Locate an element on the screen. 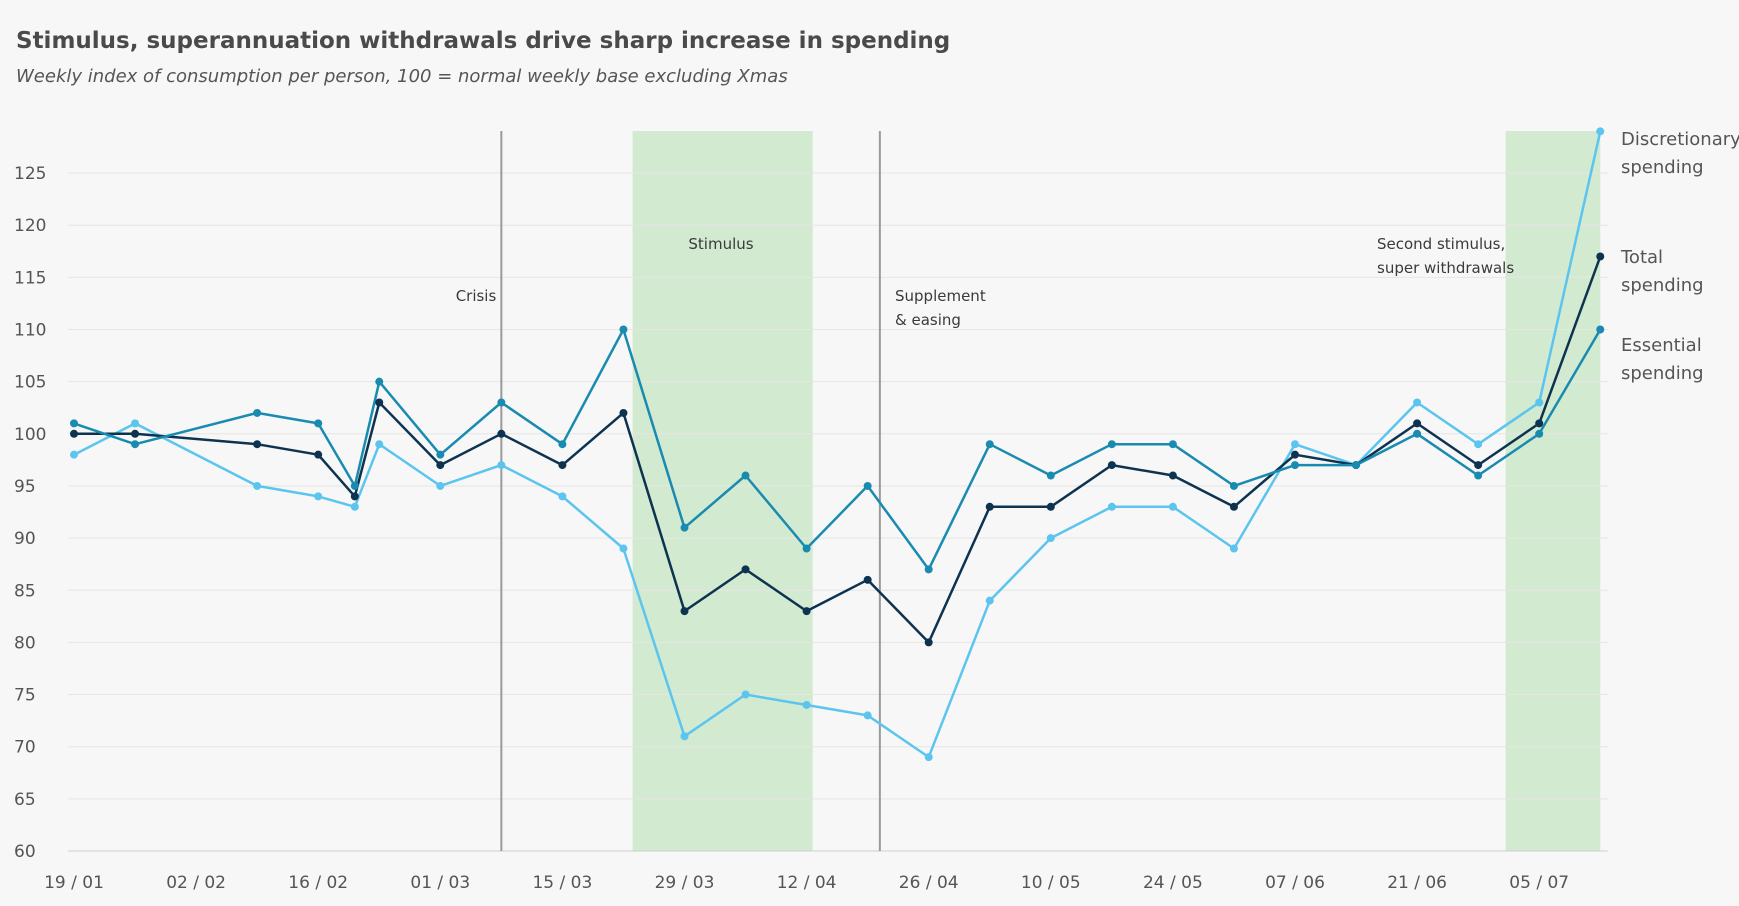 The image size is (1739, 906). x-tick-label: 19 / 01 is located at coordinates (74, 883).